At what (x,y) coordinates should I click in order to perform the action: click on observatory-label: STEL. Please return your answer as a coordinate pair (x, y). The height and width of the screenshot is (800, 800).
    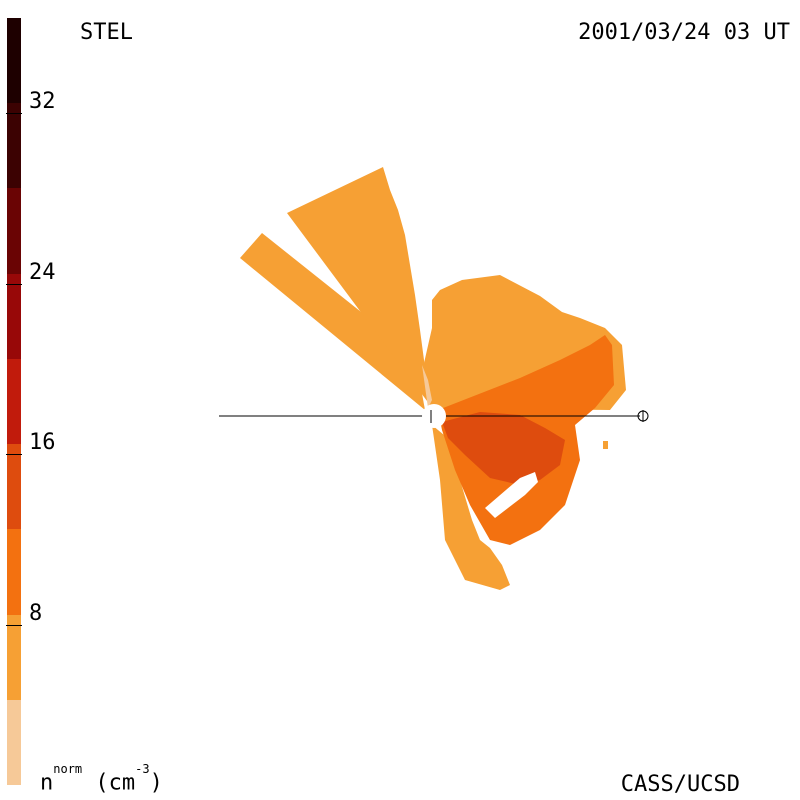
    Looking at the image, I should click on (106, 32).